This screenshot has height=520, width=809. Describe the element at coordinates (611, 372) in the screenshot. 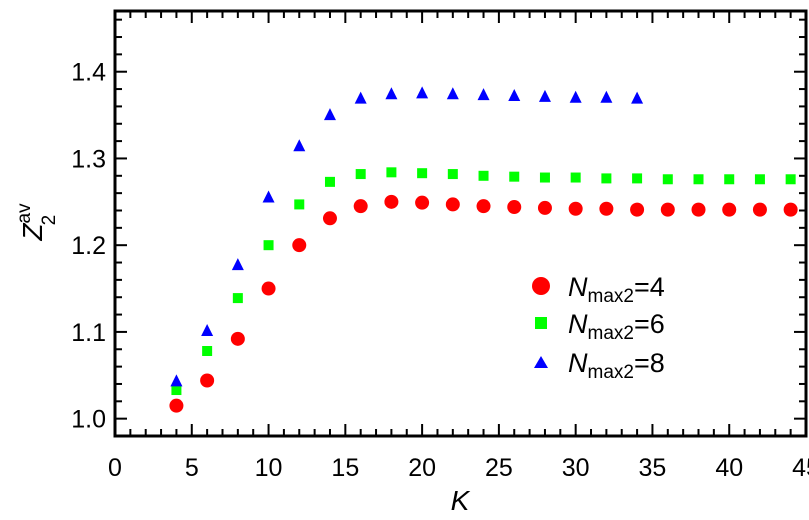

I see `legend-label-n8-sub: max2` at that location.